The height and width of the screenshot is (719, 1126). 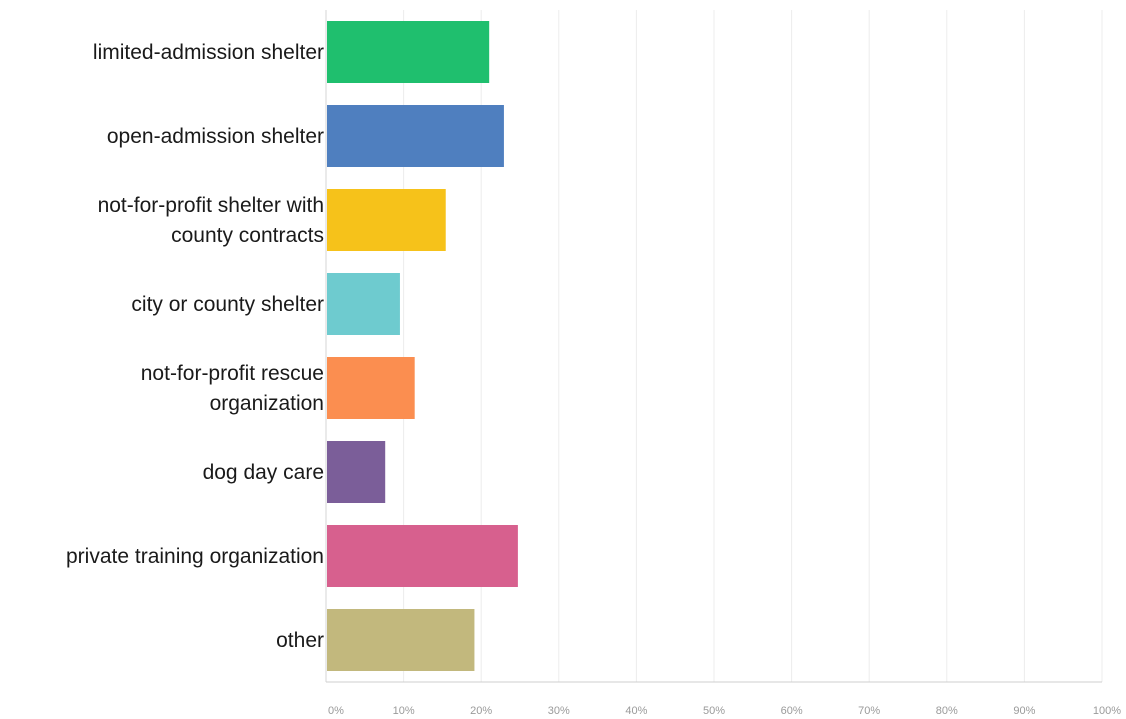 I want to click on x-tick-label: 40%, so click(x=636, y=711).